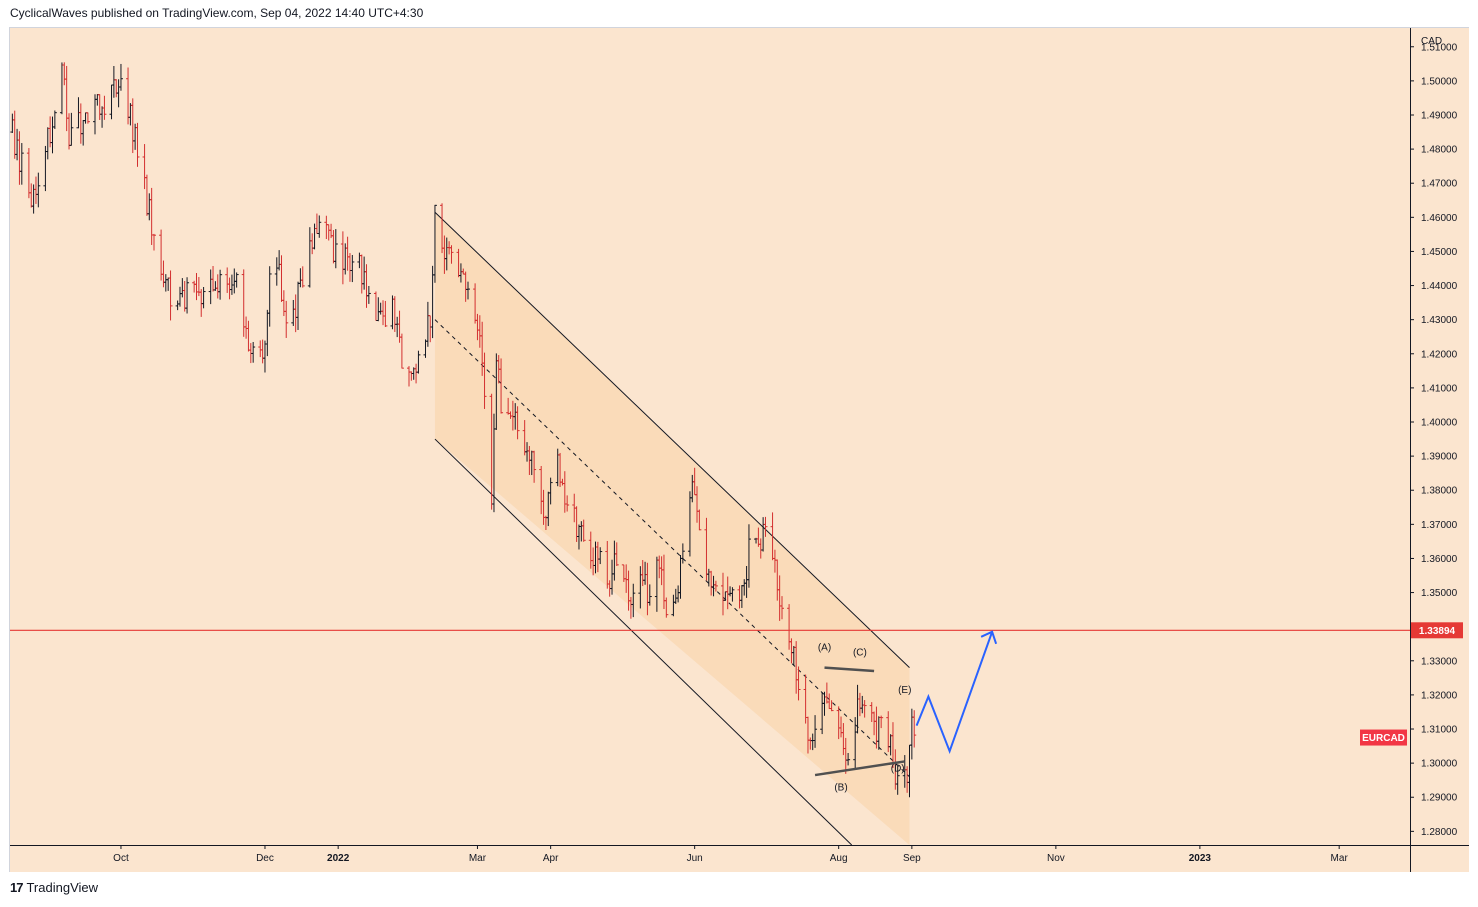 The width and height of the screenshot is (1478, 907). Describe the element at coordinates (1439, 47) in the screenshot. I see `y-tick-label: 1.51000` at that location.